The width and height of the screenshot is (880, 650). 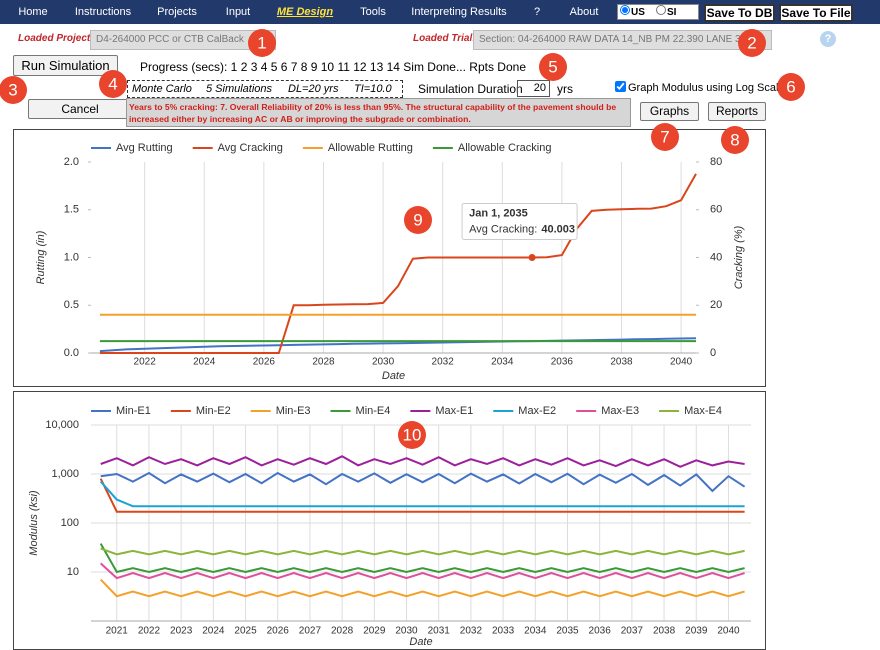 What do you see at coordinates (713, 353) in the screenshot?
I see `y2-tick-label: 0` at bounding box center [713, 353].